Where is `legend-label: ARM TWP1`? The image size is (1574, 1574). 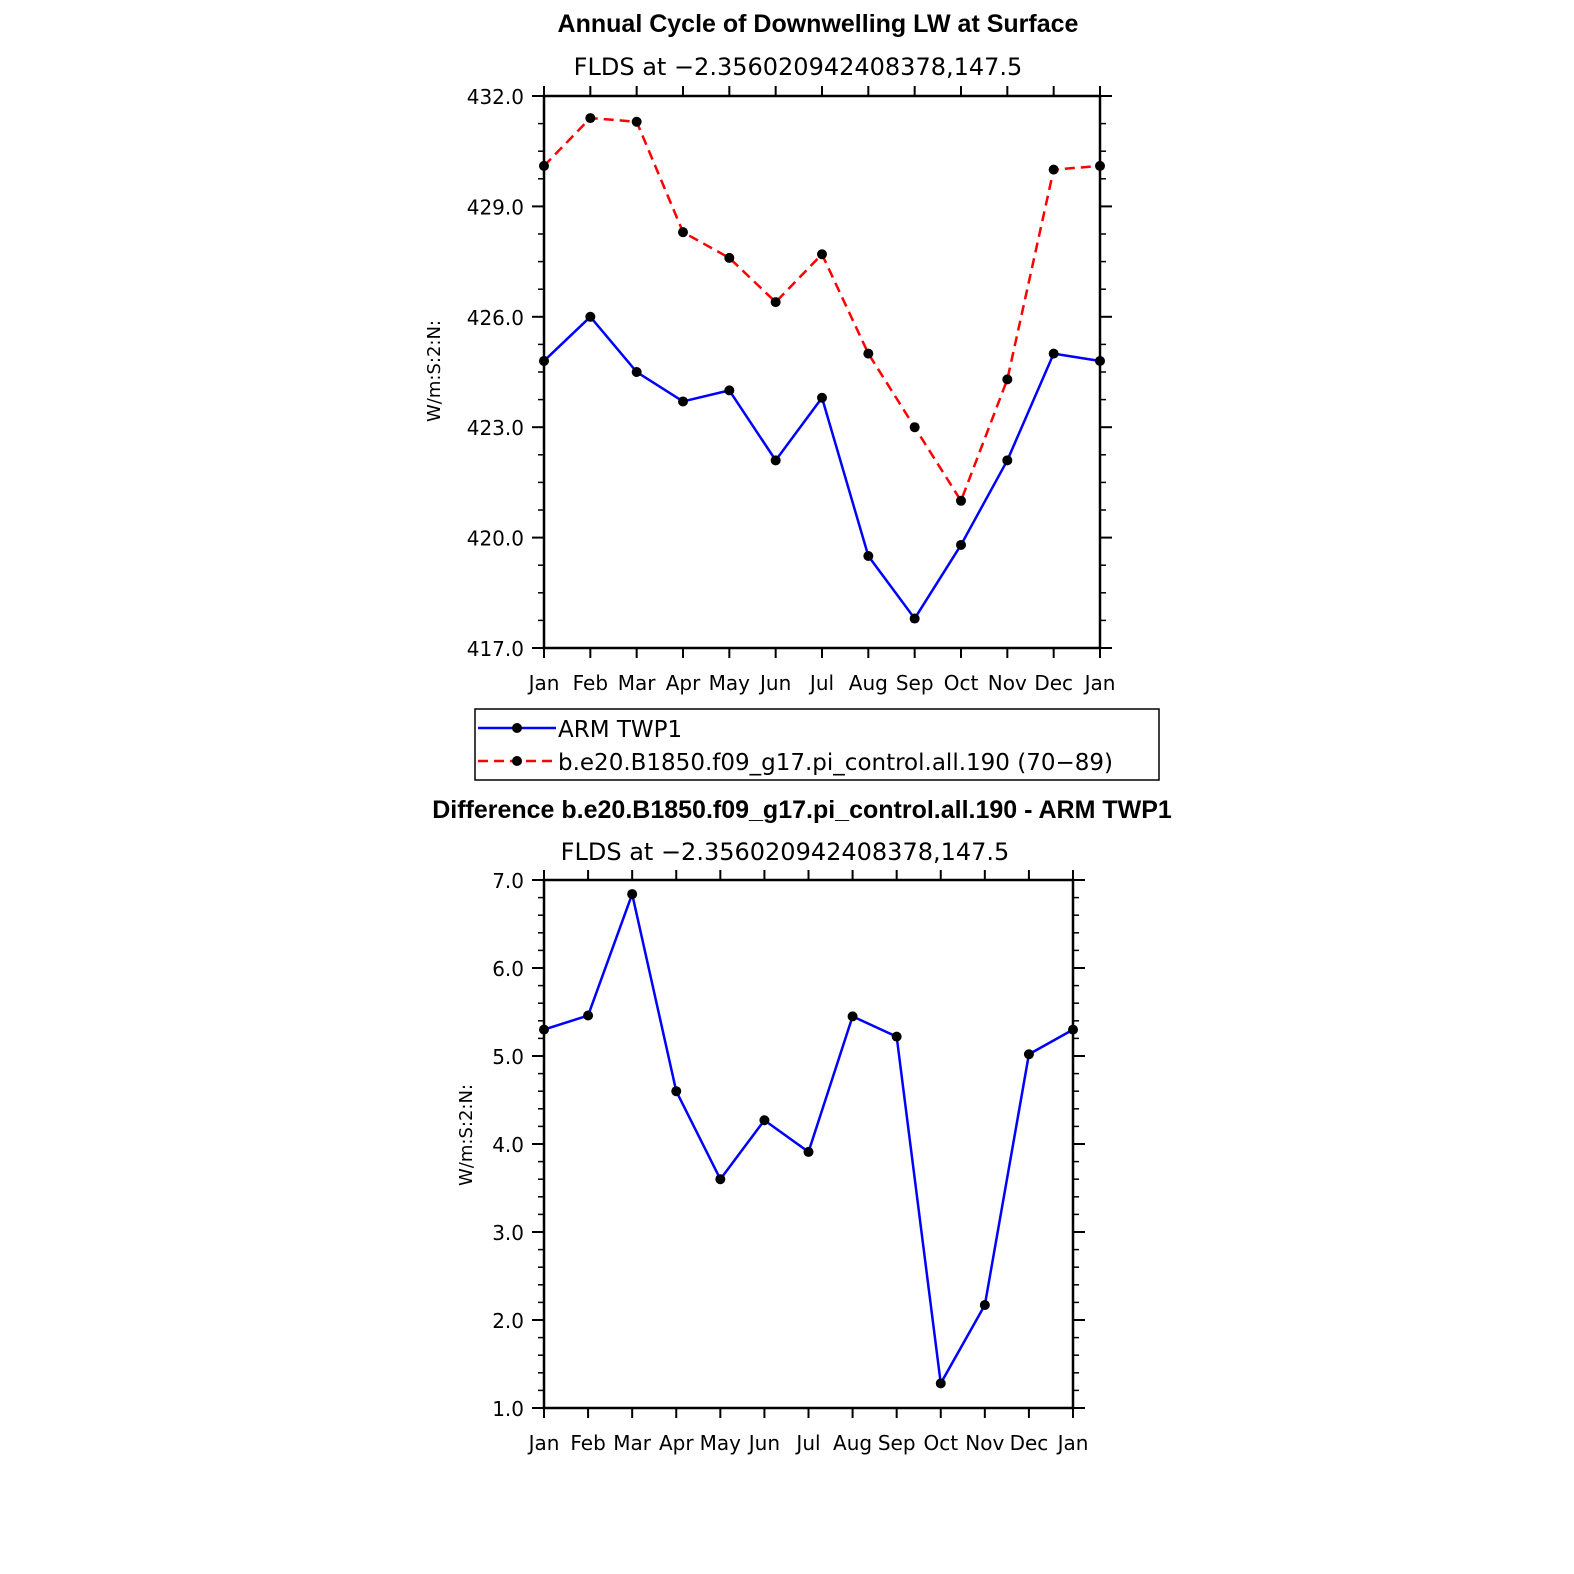
legend-label: ARM TWP1 is located at coordinates (620, 730).